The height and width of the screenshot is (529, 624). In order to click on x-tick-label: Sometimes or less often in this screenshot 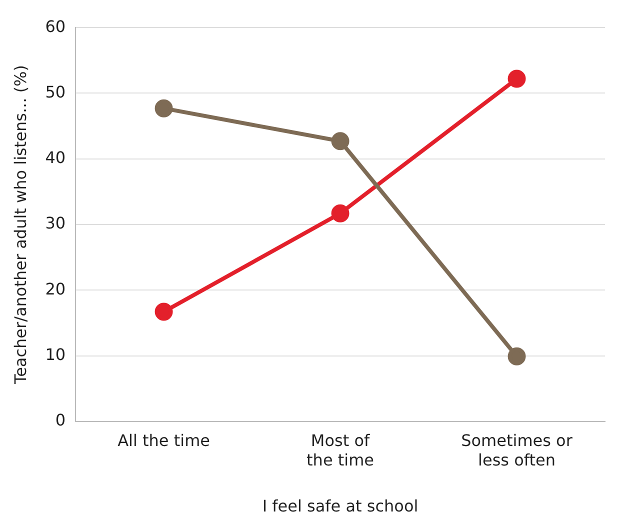, I will do `click(517, 450)`.